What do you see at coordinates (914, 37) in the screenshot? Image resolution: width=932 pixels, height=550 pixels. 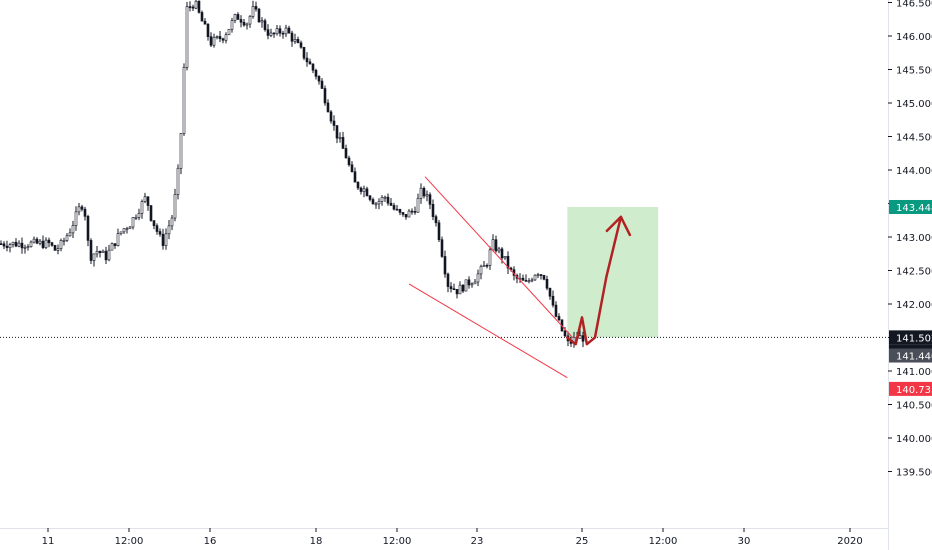 I see `y-tick-label: 146.000` at bounding box center [914, 37].